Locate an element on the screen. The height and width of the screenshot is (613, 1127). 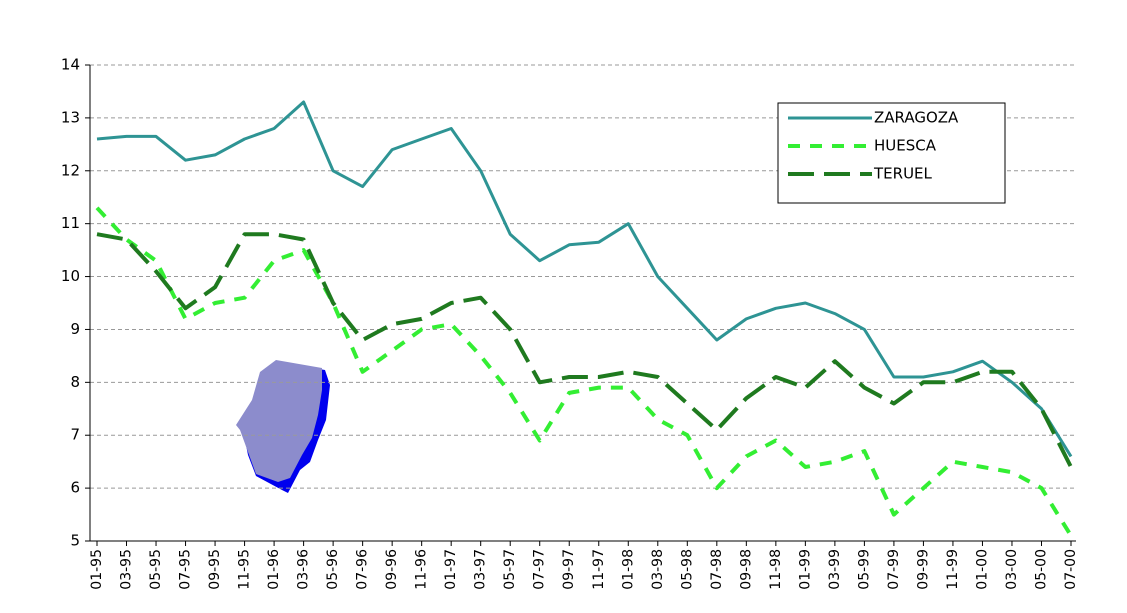
x-tick-label: 11-97 is located at coordinates (599, 569).